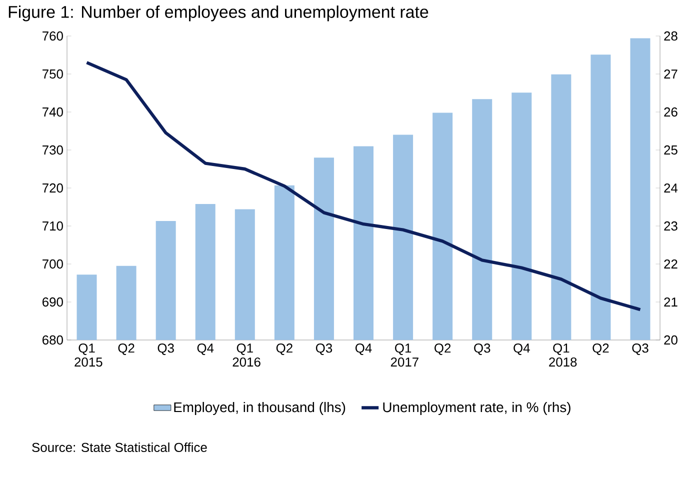 The image size is (700, 479). What do you see at coordinates (671, 302) in the screenshot?
I see `y2-tick-label: 21` at bounding box center [671, 302].